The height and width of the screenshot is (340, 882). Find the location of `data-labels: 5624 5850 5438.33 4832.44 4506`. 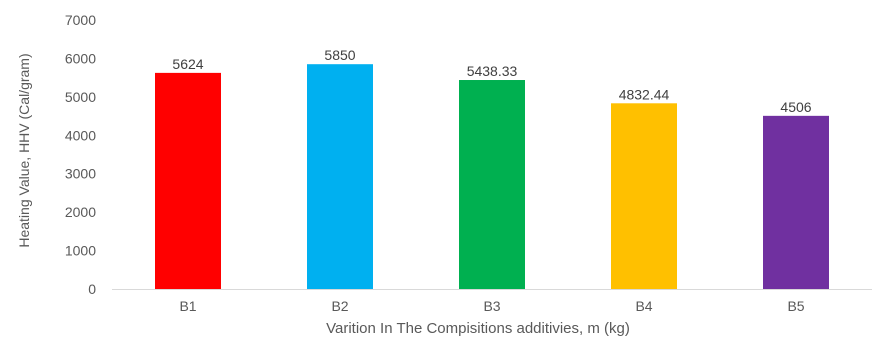

data-labels: 5624 5850 5438.33 4832.44 4506 is located at coordinates (491, 81).